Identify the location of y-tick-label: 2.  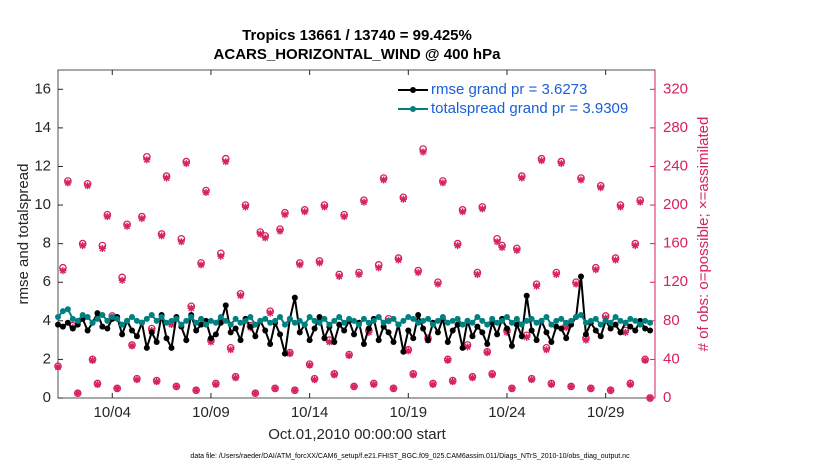
(47, 358).